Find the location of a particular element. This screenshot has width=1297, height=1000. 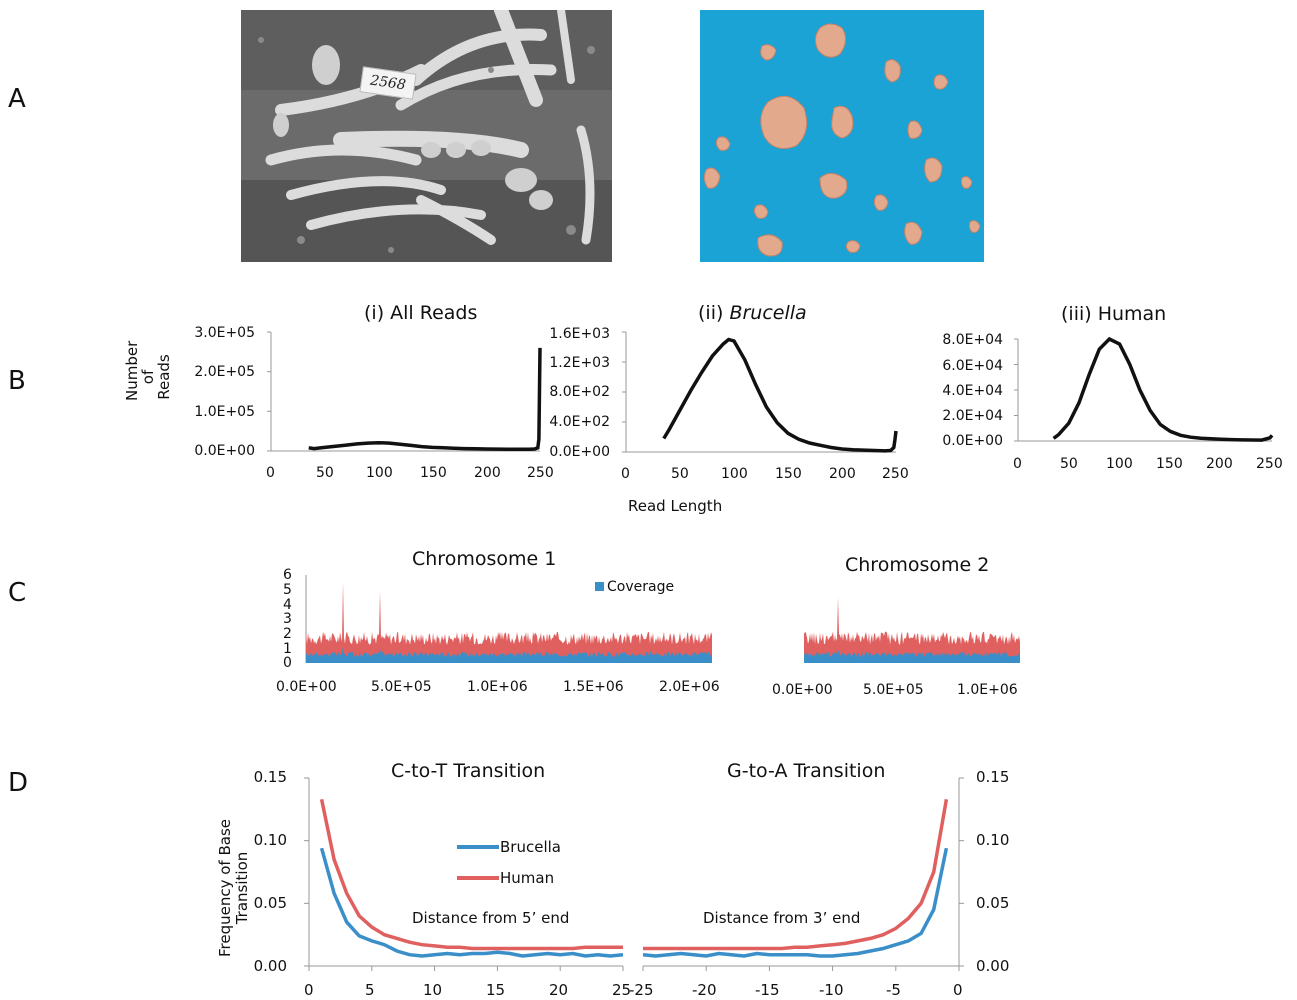

chart-b2-xtick: 0 is located at coordinates (625, 474).